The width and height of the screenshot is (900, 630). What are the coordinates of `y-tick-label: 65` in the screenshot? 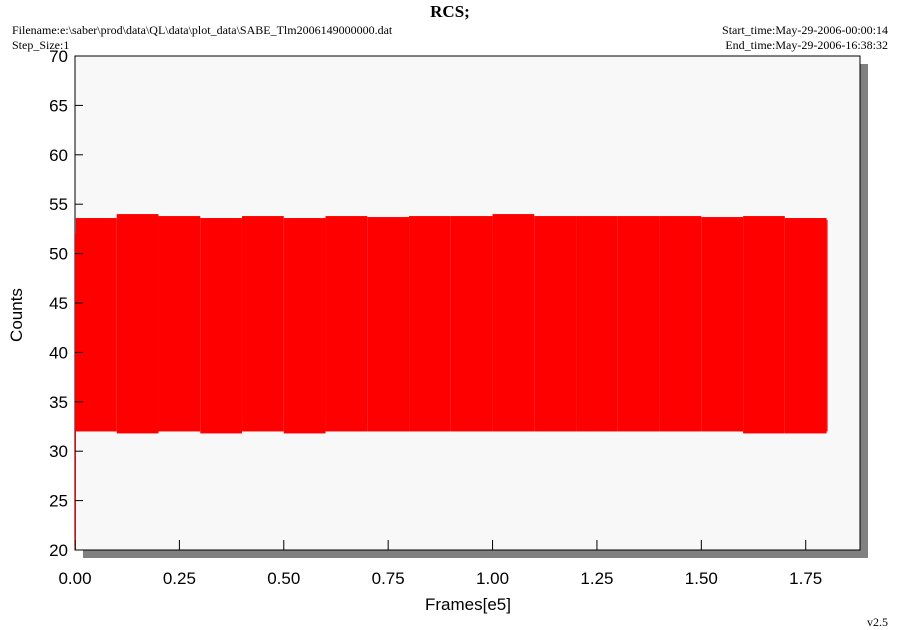 It's located at (58, 105).